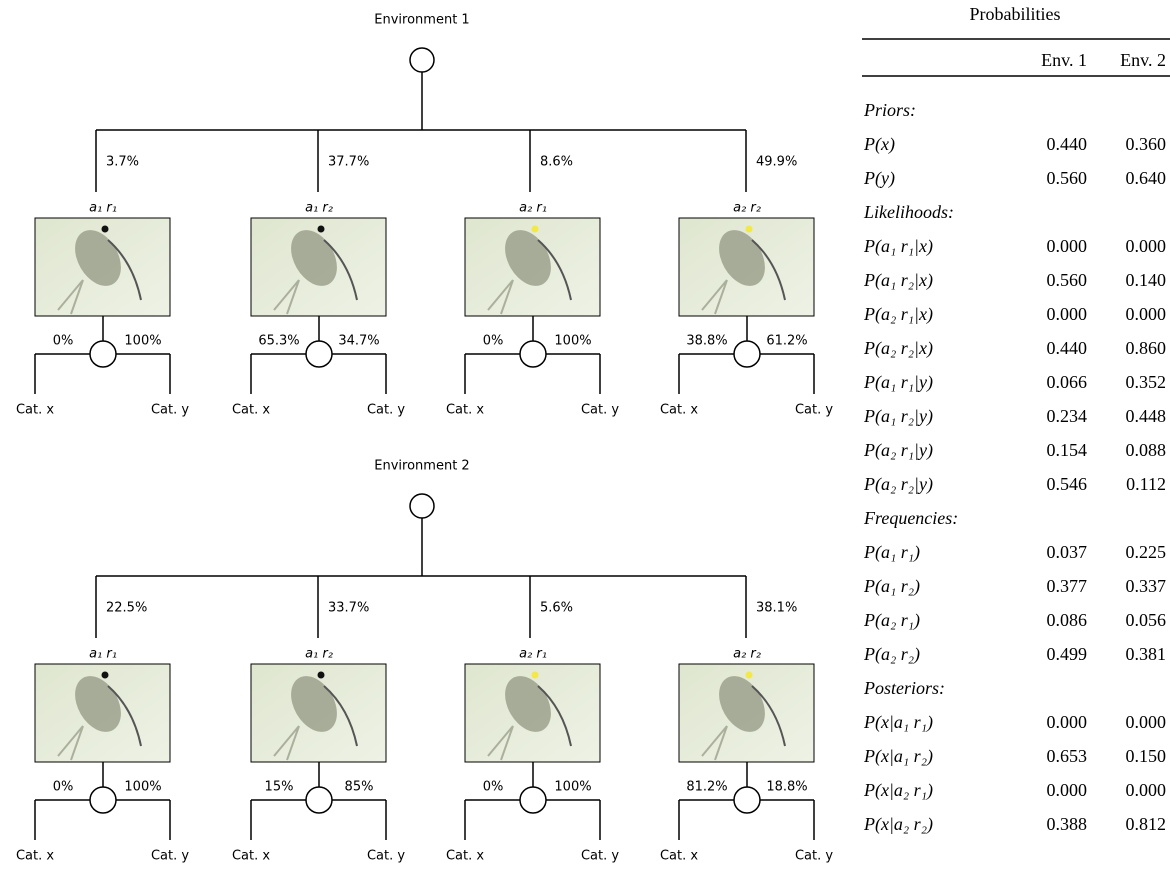  What do you see at coordinates (1067, 824) in the screenshot?
I see `cell-value: 0.388` at bounding box center [1067, 824].